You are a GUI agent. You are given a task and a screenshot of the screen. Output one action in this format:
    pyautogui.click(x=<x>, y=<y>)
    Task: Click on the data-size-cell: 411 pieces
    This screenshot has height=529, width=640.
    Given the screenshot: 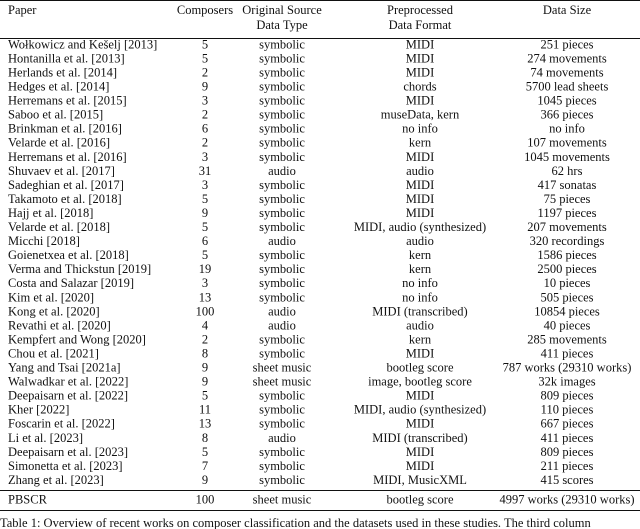 What is the action you would take?
    pyautogui.click(x=567, y=353)
    